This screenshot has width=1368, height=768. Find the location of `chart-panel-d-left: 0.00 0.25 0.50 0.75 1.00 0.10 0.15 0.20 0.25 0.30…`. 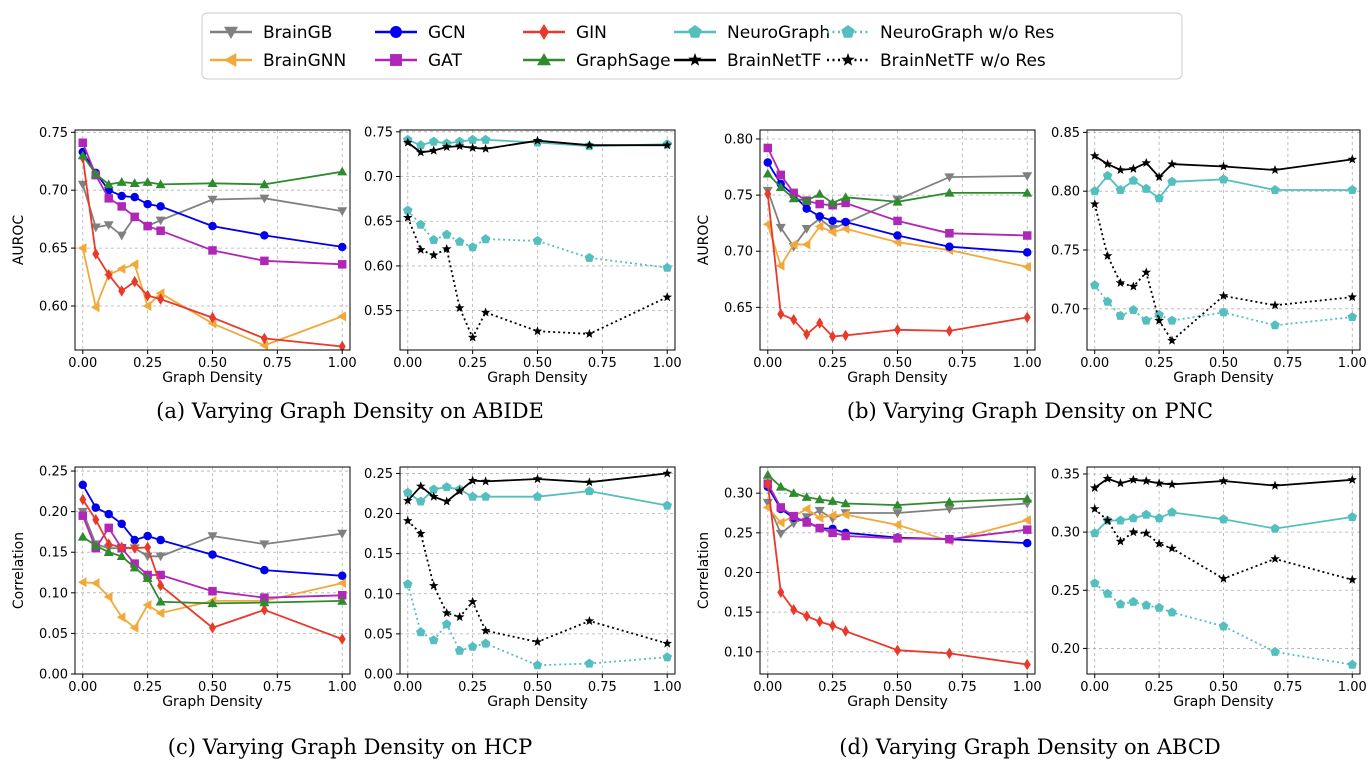

chart-panel-d-left: 0.00 0.25 0.50 0.75 1.00 0.10 0.15 0.20 0.25 0.30… is located at coordinates (869, 588).